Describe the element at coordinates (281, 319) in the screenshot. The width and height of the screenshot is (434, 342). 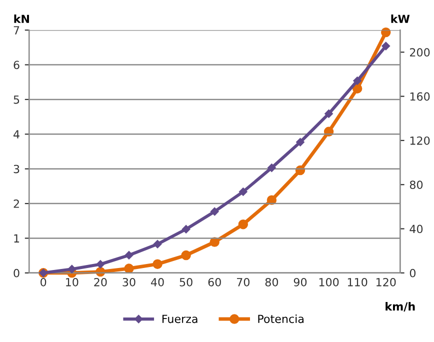
I see `legend-label: Potencia` at that location.